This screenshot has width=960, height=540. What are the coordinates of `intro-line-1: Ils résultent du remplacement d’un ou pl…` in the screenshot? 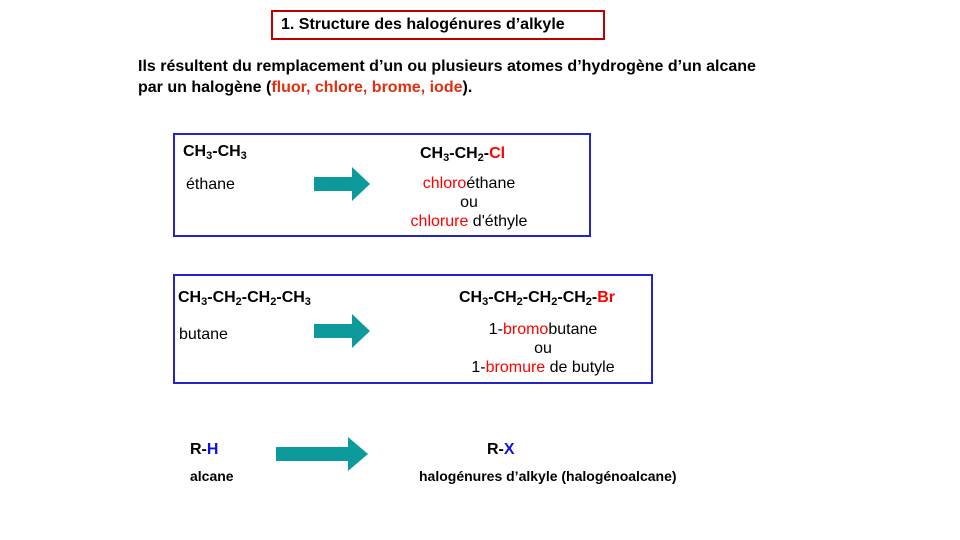 It's located at (447, 66).